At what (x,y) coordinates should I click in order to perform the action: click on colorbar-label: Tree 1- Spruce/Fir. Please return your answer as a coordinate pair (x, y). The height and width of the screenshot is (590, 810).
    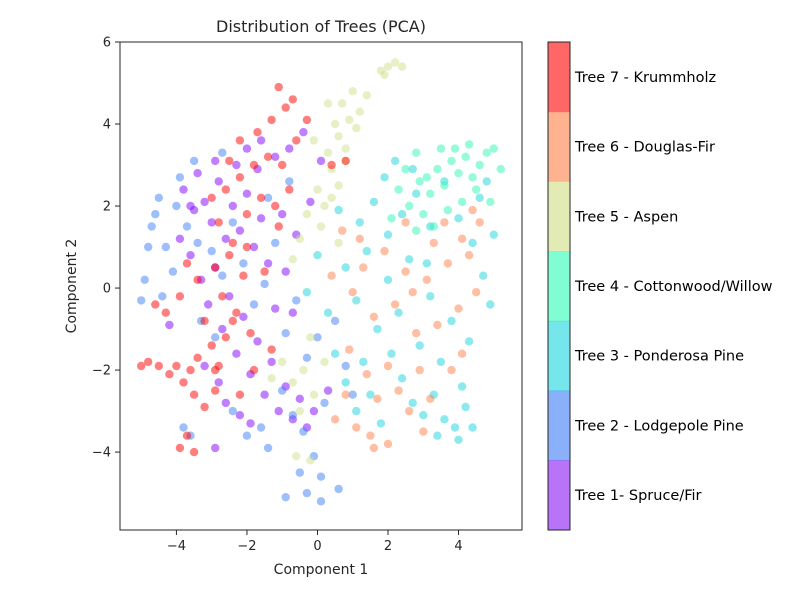
    Looking at the image, I should click on (638, 496).